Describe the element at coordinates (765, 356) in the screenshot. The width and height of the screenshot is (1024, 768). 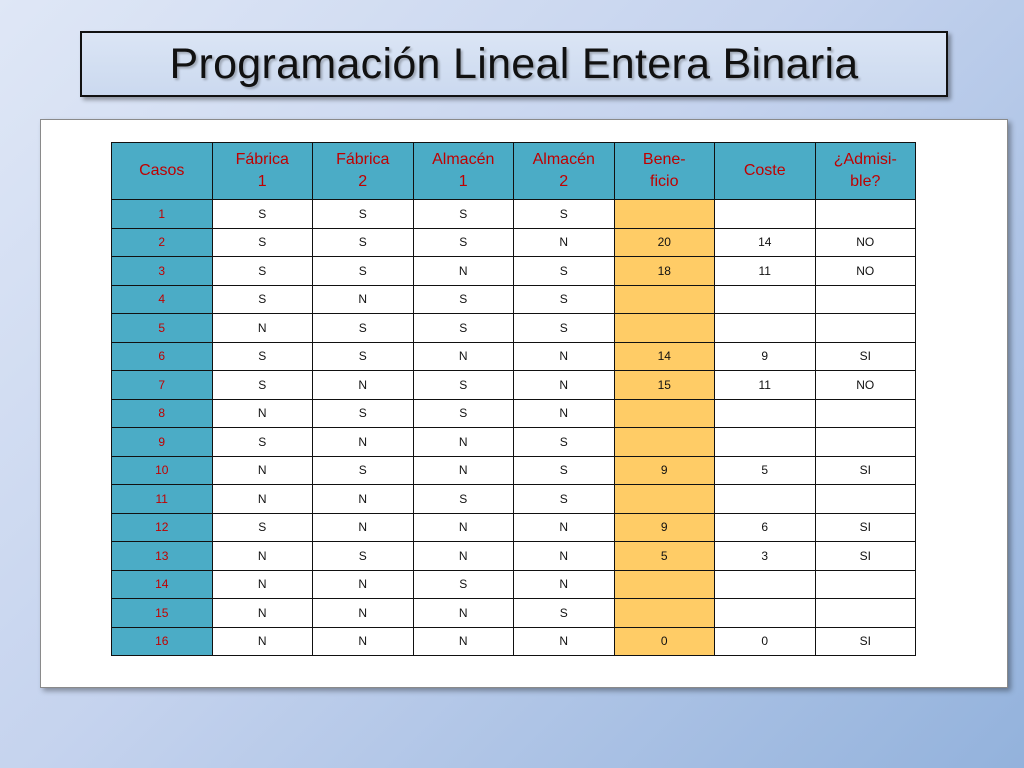
I see `coste-cell: 9` at that location.